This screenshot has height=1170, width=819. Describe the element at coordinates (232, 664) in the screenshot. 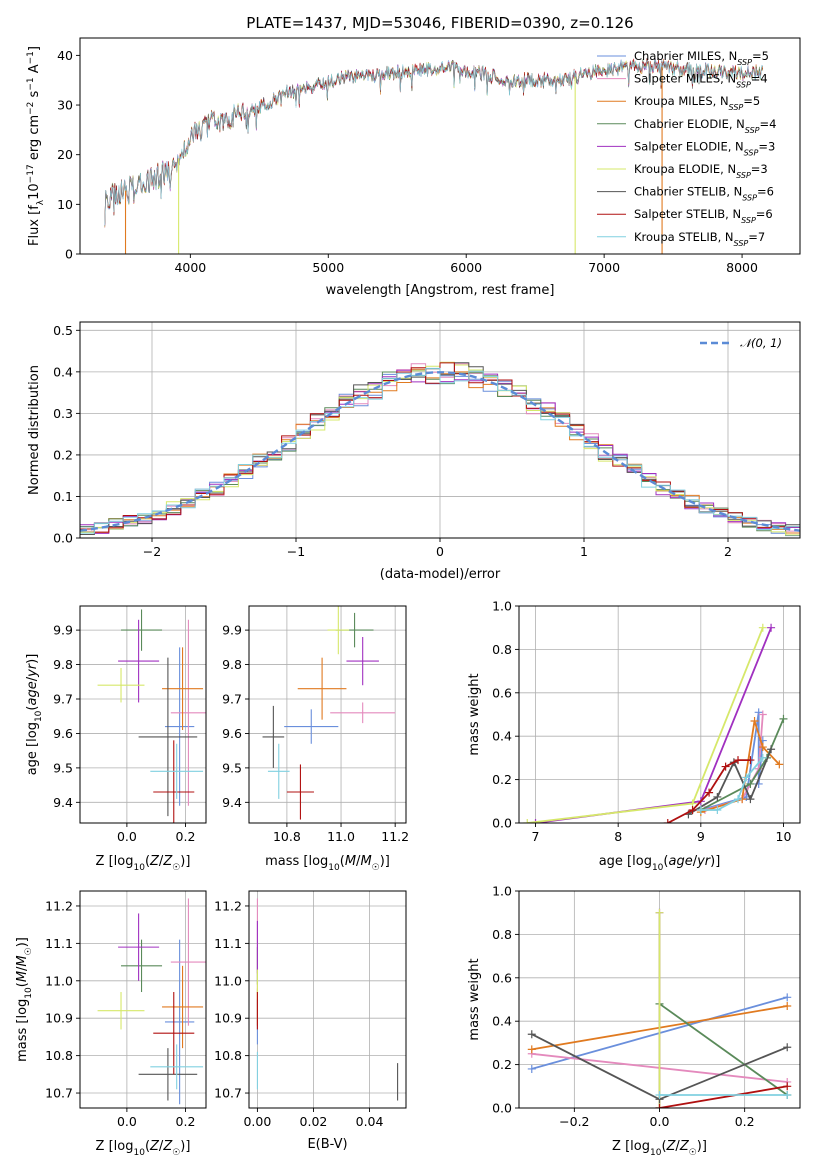

I see `y-tick-label: 9.8` at that location.